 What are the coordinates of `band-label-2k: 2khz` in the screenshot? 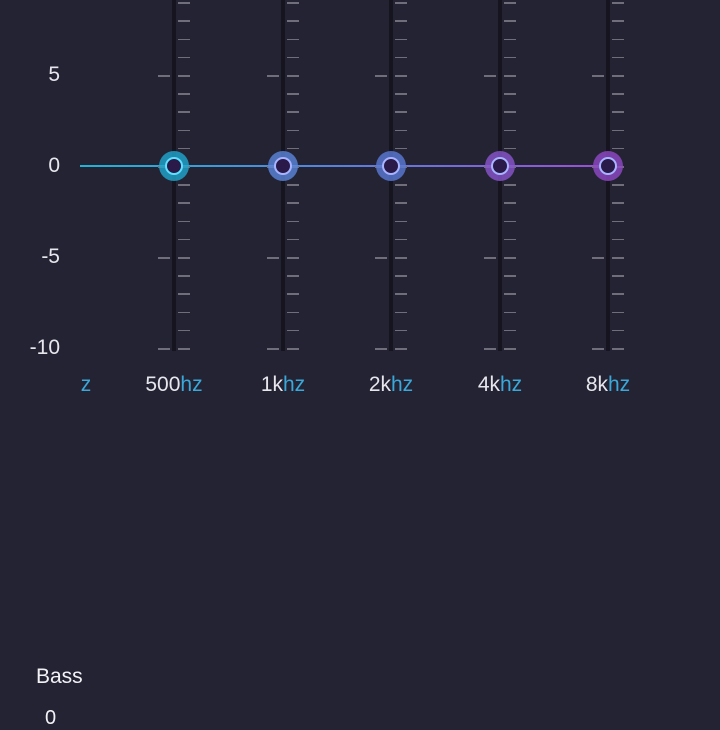 It's located at (391, 385).